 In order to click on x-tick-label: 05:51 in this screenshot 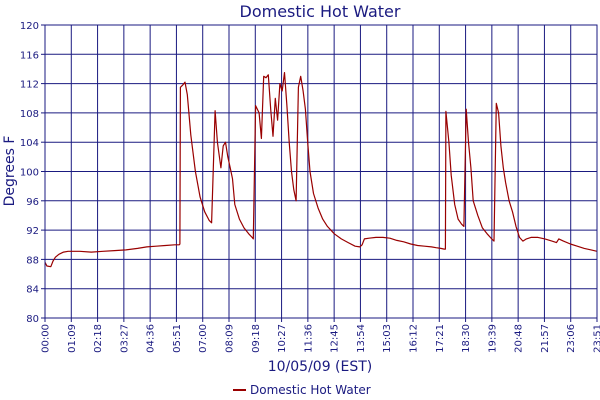, I will do `click(177, 338)`.